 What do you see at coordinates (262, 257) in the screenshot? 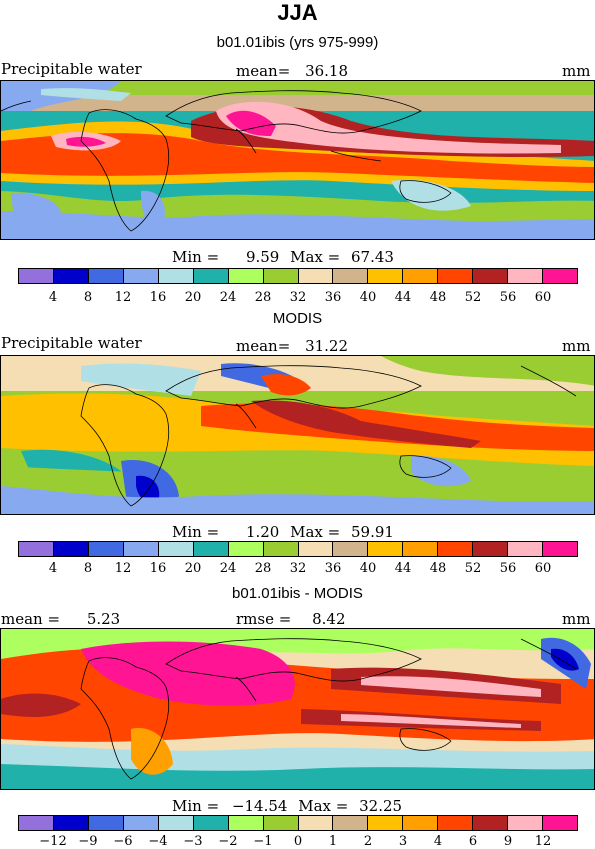
I see `panel-1-min-value: 9.59` at bounding box center [262, 257].